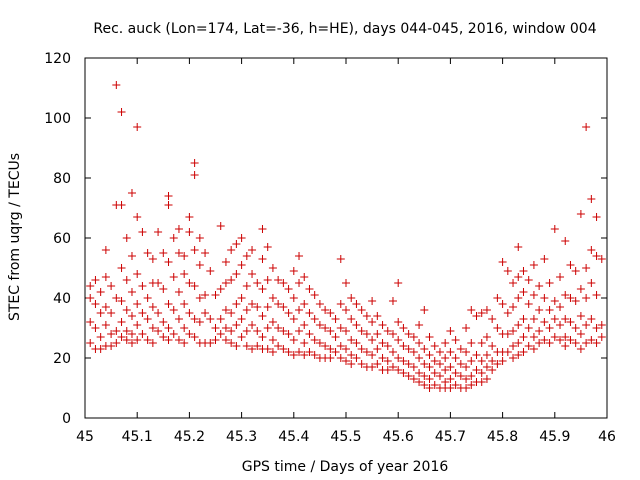 This screenshot has height=480, width=640. I want to click on x-tick-label: 46, so click(607, 437).